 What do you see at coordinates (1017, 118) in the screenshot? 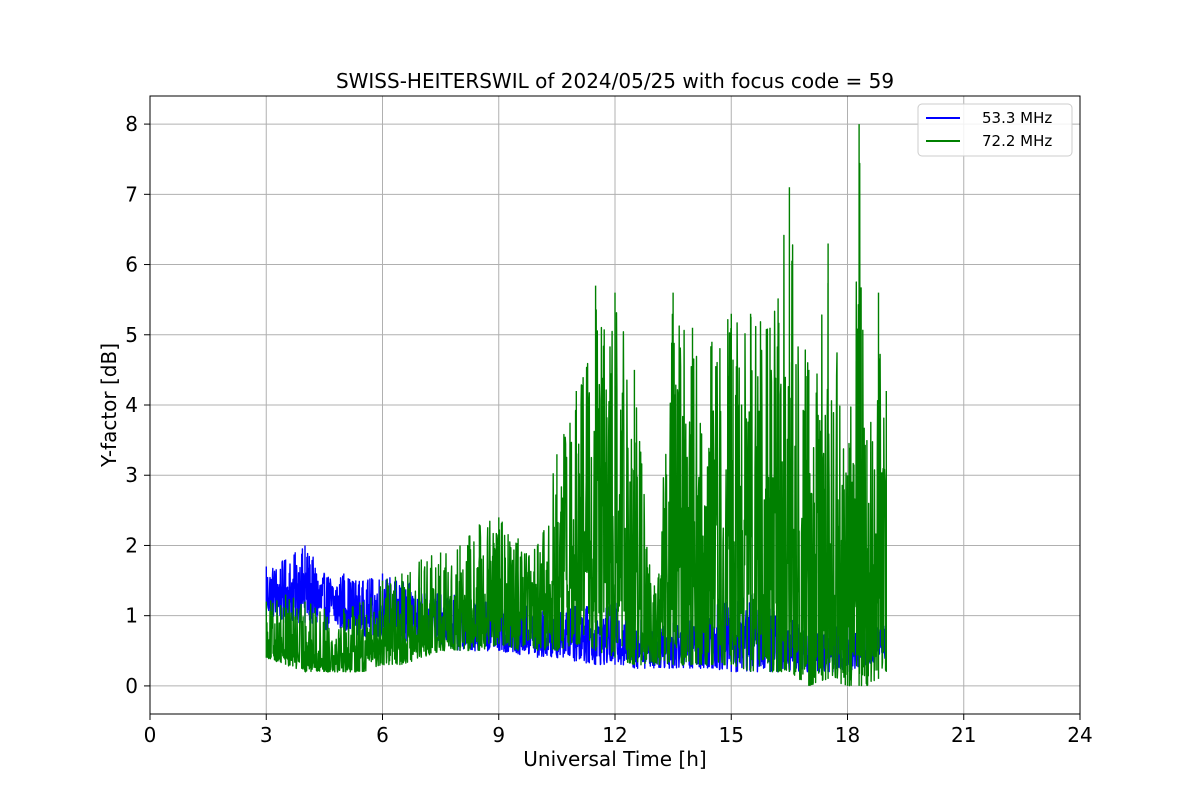
I see `legend-label-series-0: 53.3 MHz` at bounding box center [1017, 118].